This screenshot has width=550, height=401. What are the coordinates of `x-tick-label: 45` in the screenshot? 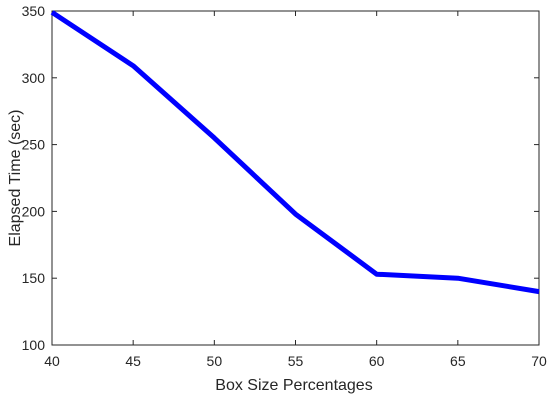 It's located at (133, 361).